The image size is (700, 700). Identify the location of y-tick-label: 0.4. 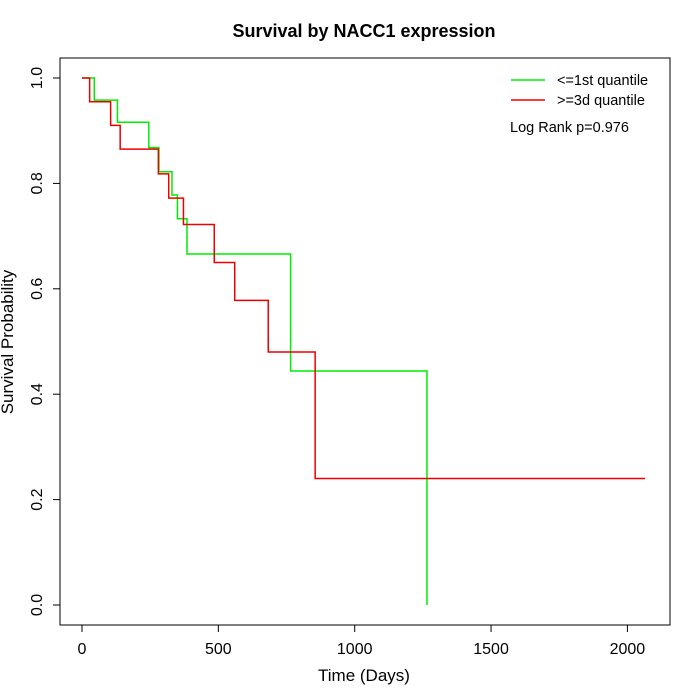
(37, 394).